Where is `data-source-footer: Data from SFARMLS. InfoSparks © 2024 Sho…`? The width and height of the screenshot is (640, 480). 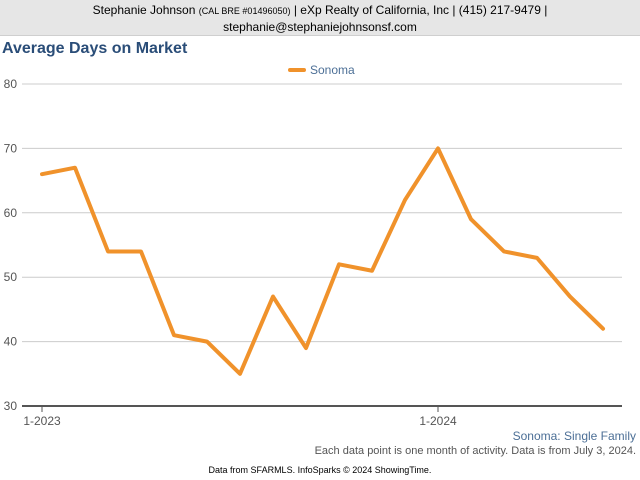
data-source-footer: Data from SFARMLS. InfoSparks © 2024 Sho… is located at coordinates (320, 470).